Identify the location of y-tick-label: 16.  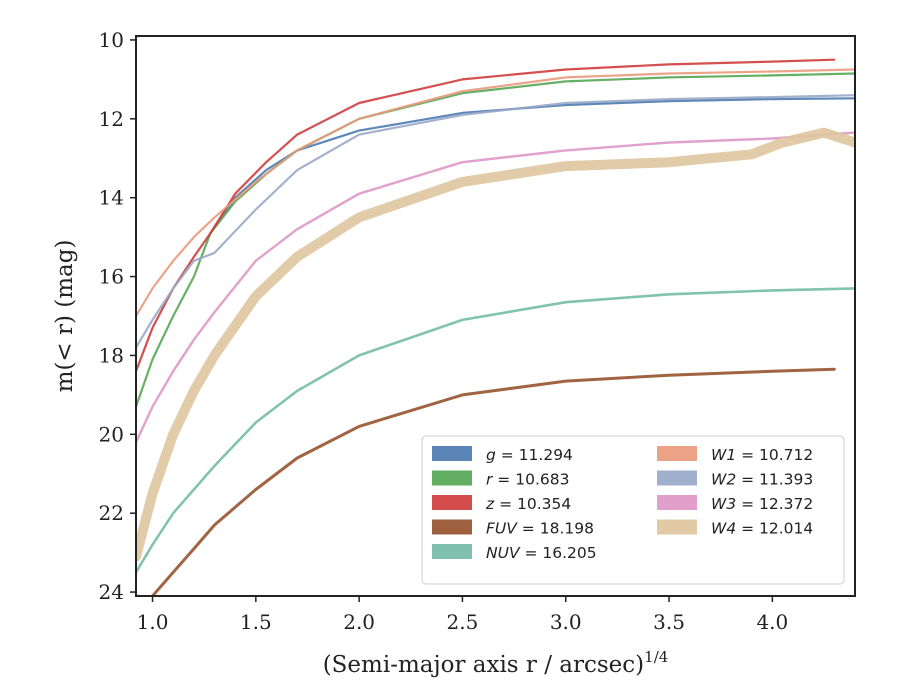
(111, 277).